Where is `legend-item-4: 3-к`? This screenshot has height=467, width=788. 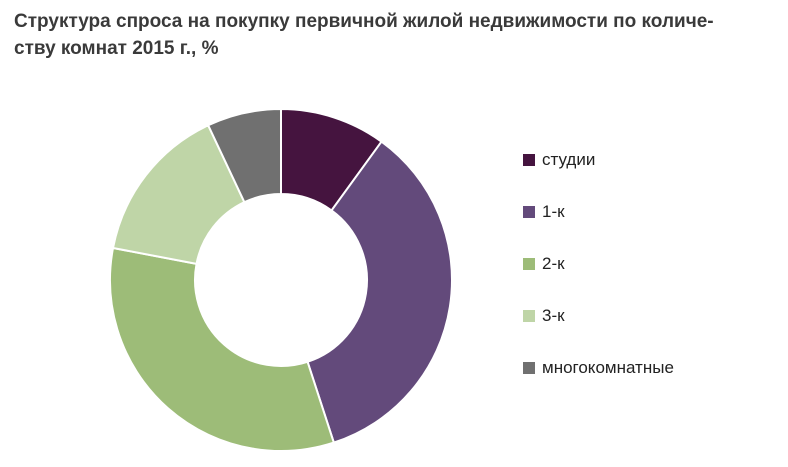 legend-item-4: 3-к is located at coordinates (598, 316).